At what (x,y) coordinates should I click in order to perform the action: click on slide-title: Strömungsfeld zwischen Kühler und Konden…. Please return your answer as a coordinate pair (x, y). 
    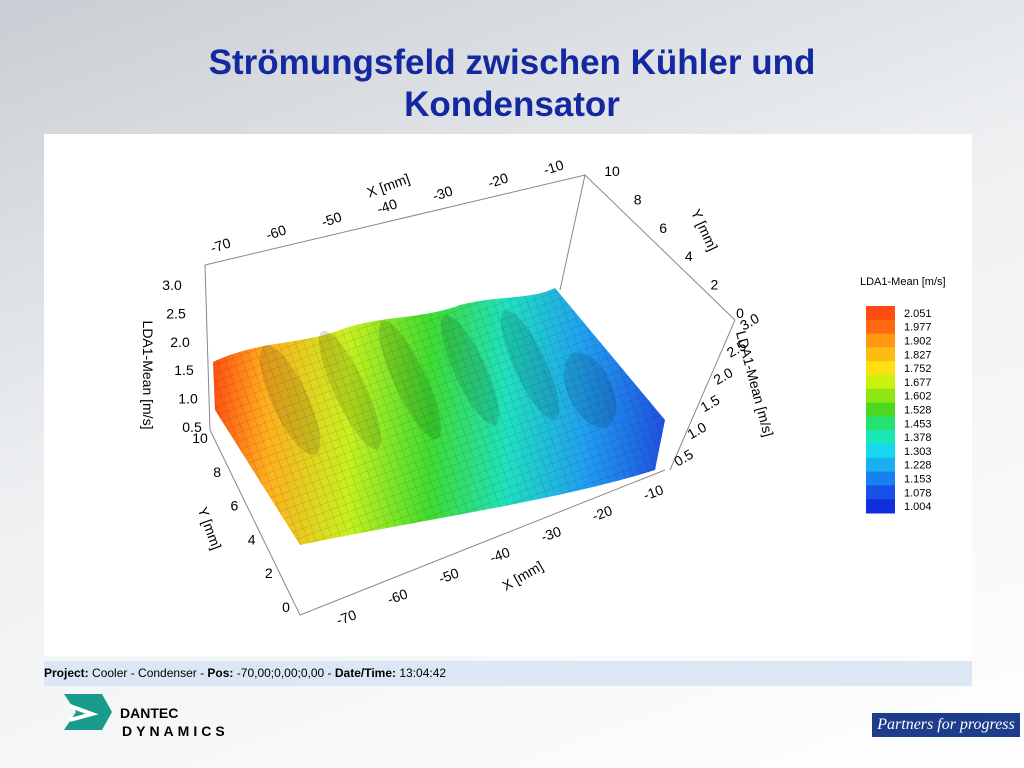
    Looking at the image, I should click on (512, 84).